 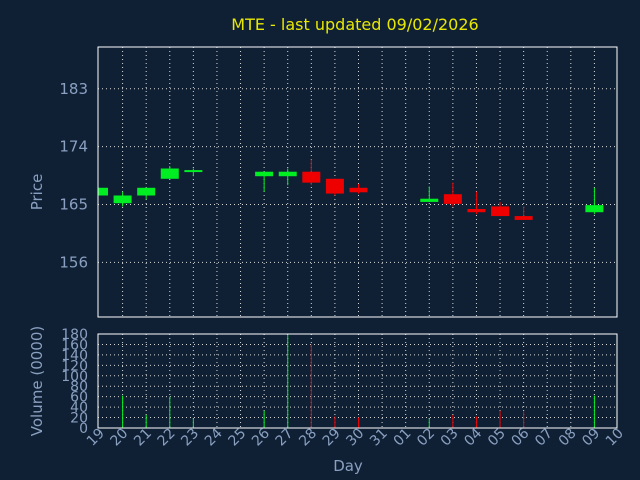 I want to click on price-tick-label: 174, so click(x=73, y=147).